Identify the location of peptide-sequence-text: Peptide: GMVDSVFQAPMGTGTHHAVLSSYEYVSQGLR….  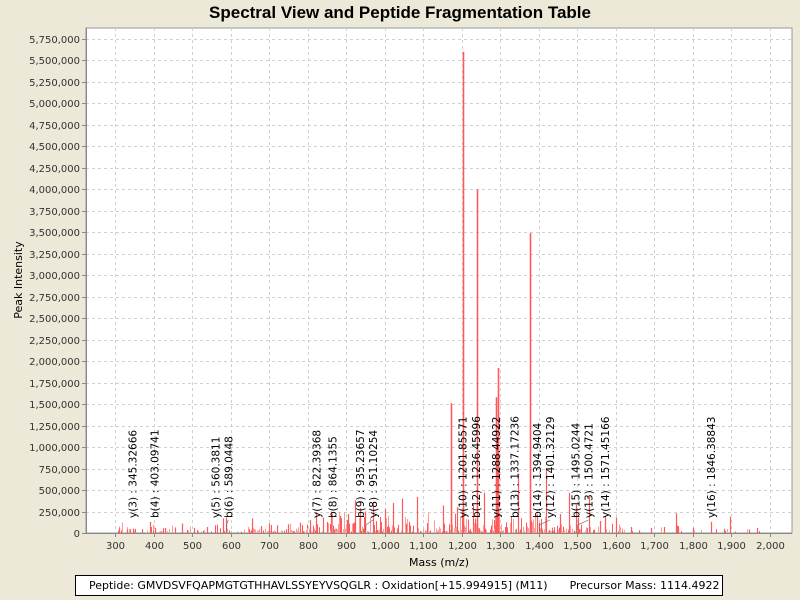
(318, 585).